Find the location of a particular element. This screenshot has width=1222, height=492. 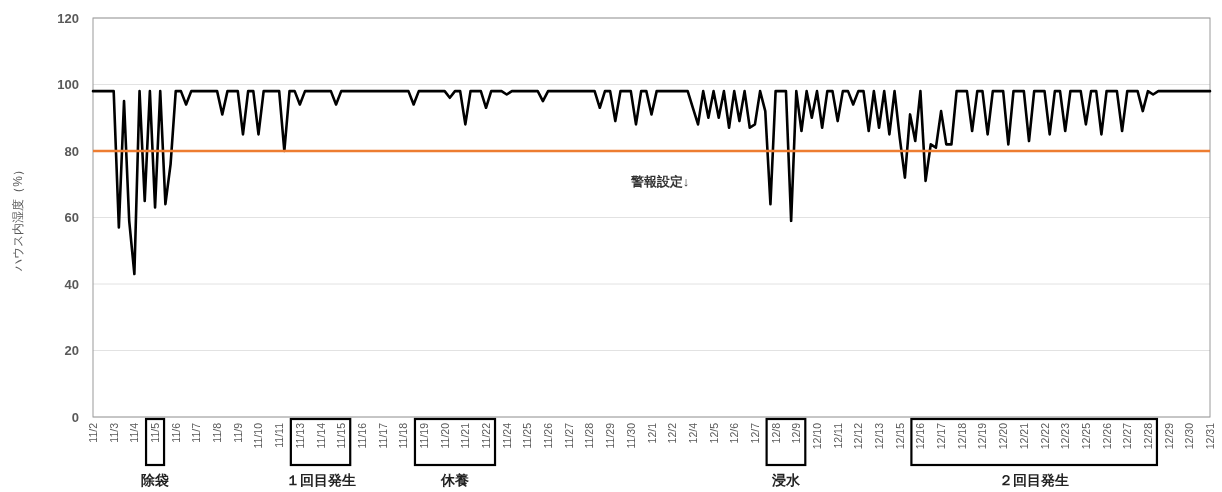

x-tick-label: 12/8 is located at coordinates (775, 433).